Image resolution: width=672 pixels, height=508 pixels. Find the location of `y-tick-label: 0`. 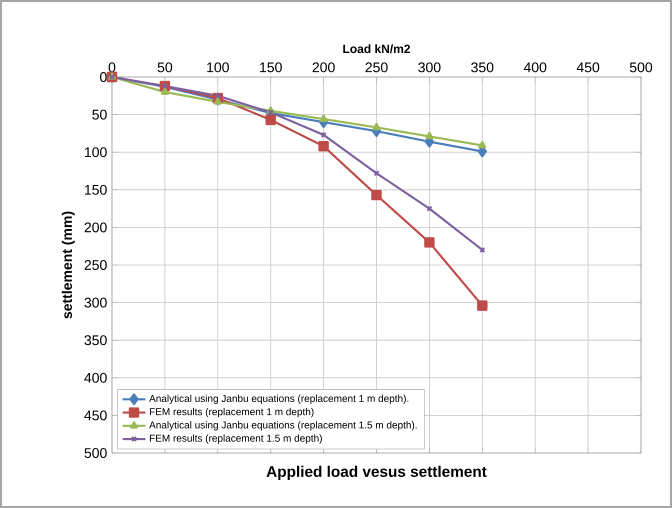

y-tick-label: 0 is located at coordinates (103, 77).